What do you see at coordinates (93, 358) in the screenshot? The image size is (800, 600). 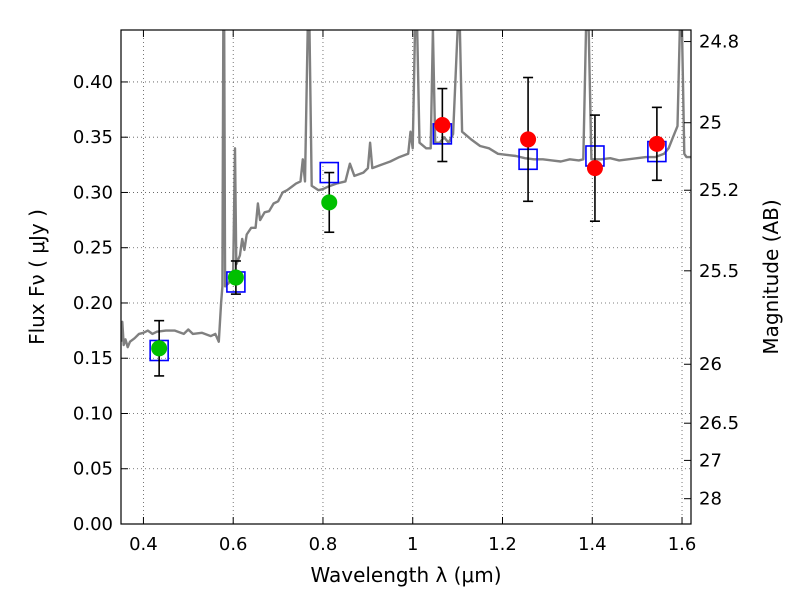 I see `y-tick-label: 0.15` at bounding box center [93, 358].